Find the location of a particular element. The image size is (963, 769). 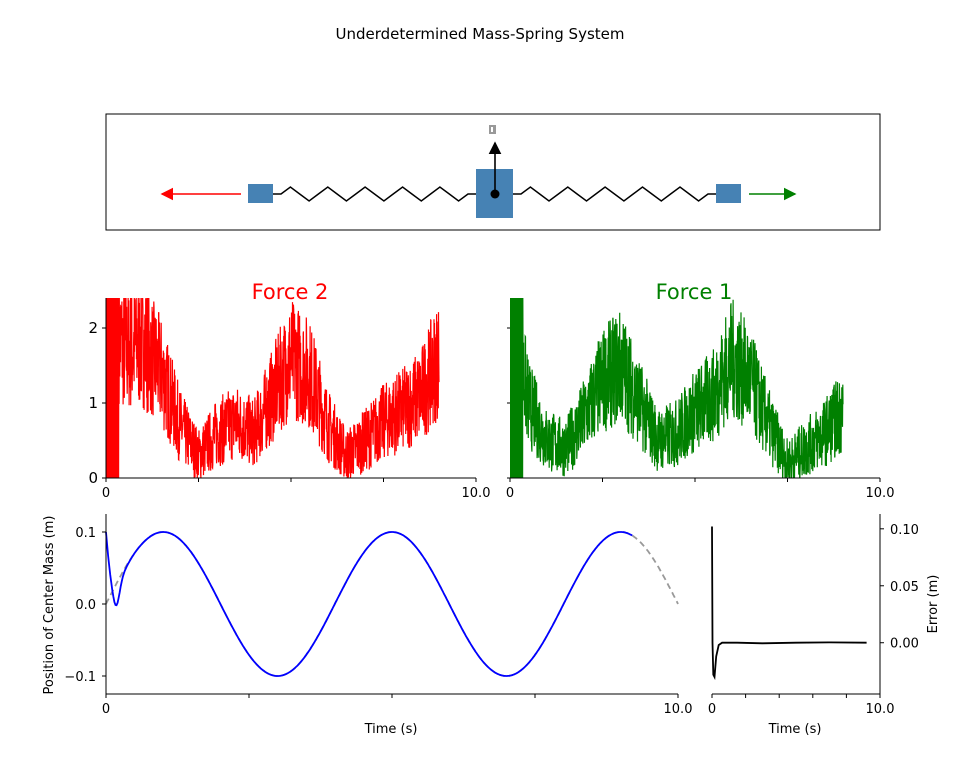

force2-title: Force 2 is located at coordinates (290, 292).